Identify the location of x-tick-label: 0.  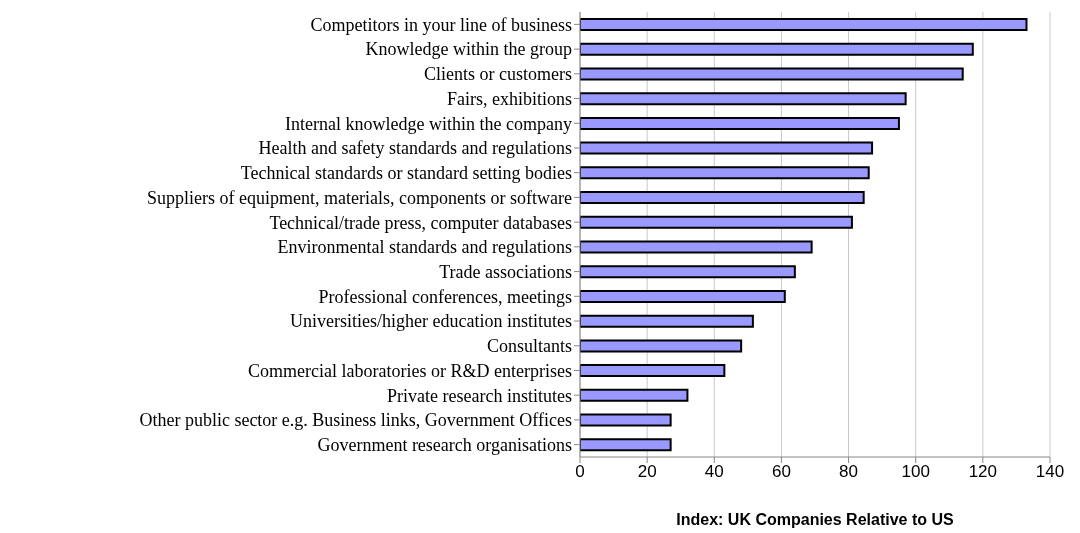
(580, 472).